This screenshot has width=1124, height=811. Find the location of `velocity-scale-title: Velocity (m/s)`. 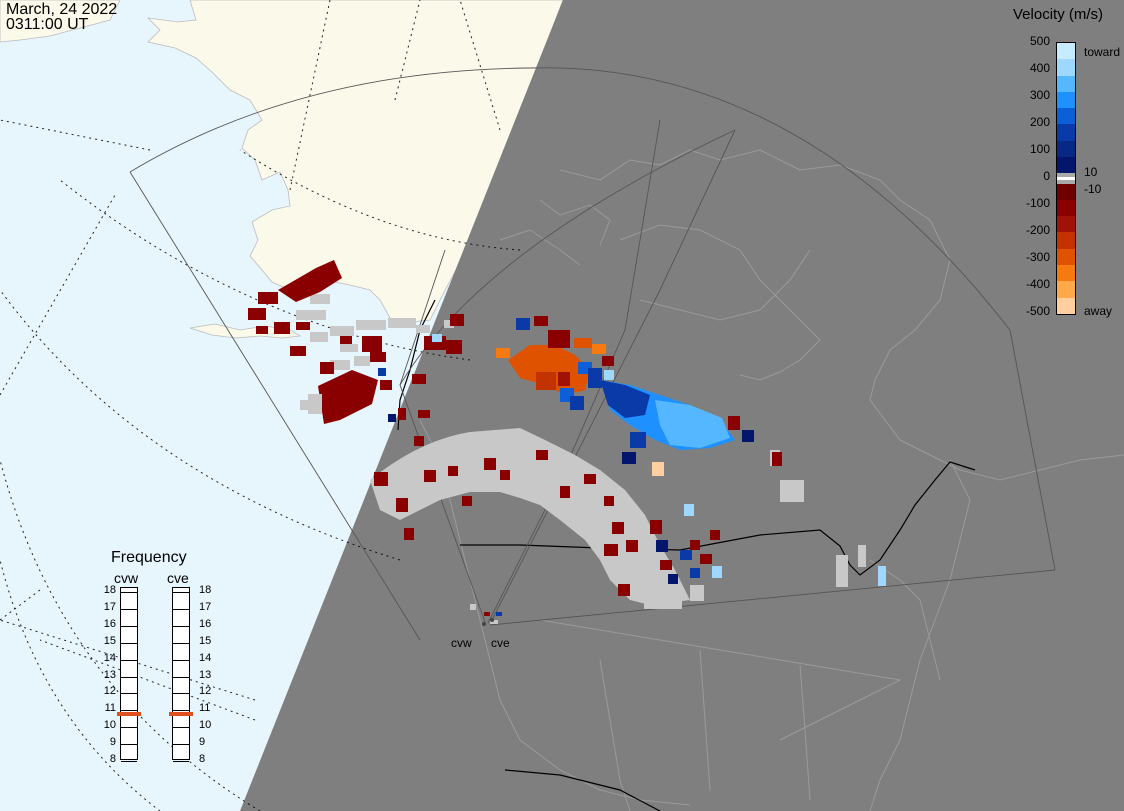

velocity-scale-title: Velocity (m/s) is located at coordinates (1058, 14).